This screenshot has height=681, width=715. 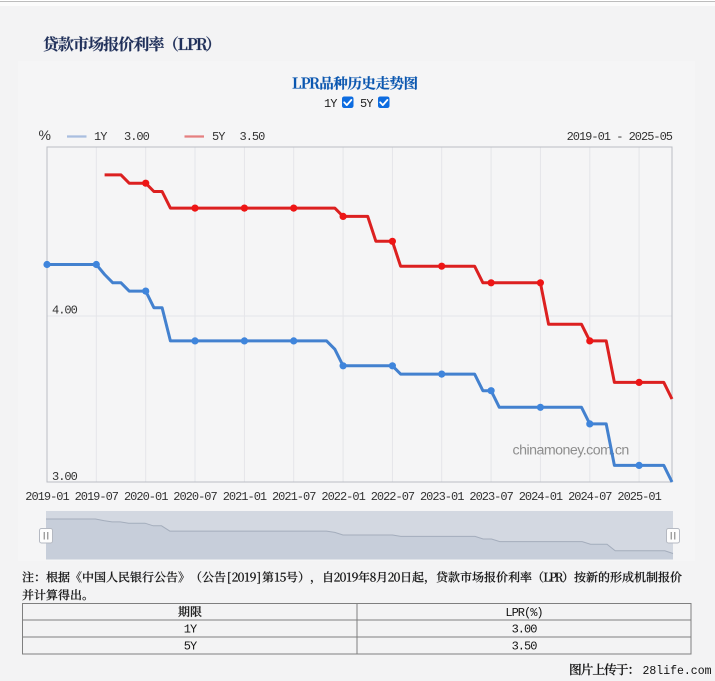 I want to click on svg-text: 2020-01, so click(x=146, y=497).